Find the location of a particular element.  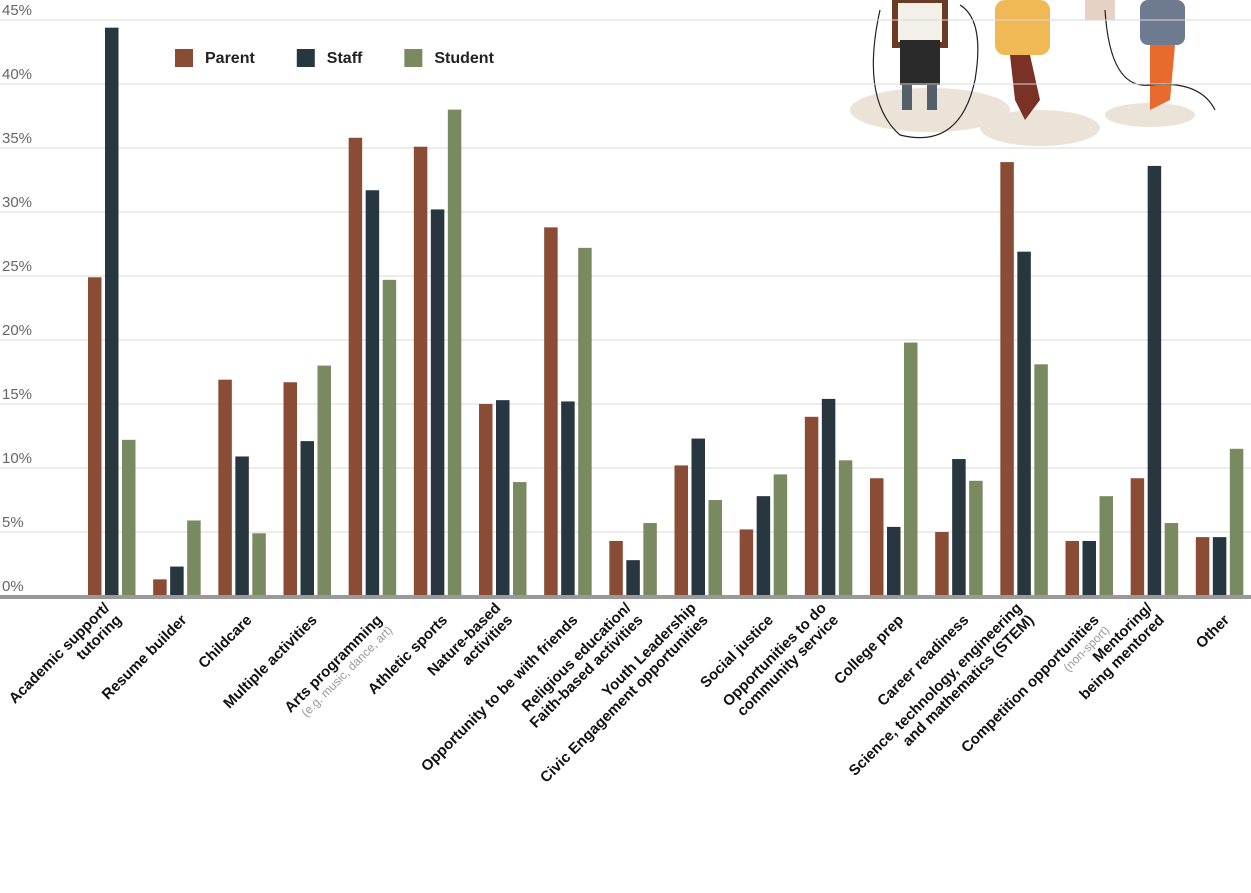

y-tick-label: 0% is located at coordinates (13, 586).